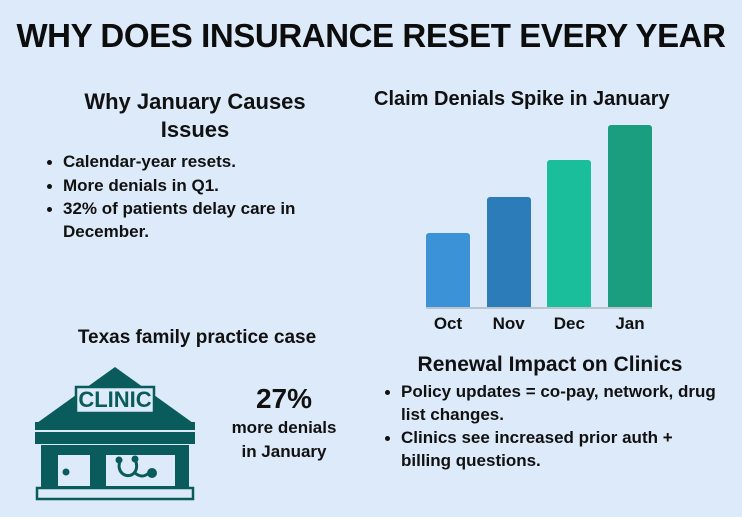 The height and width of the screenshot is (517, 742). What do you see at coordinates (539, 324) in the screenshot?
I see `chart-x-tick-labels: Oct Nov Dec Jan` at bounding box center [539, 324].